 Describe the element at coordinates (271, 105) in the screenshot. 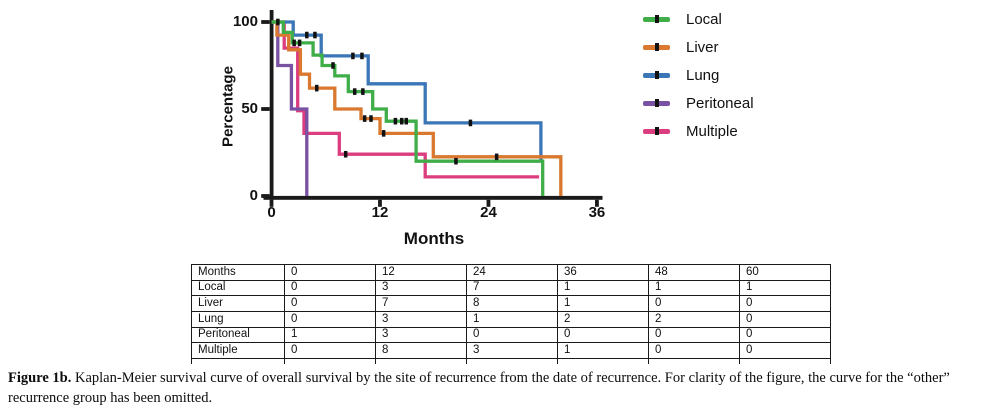

I see `y-axis-line` at that location.